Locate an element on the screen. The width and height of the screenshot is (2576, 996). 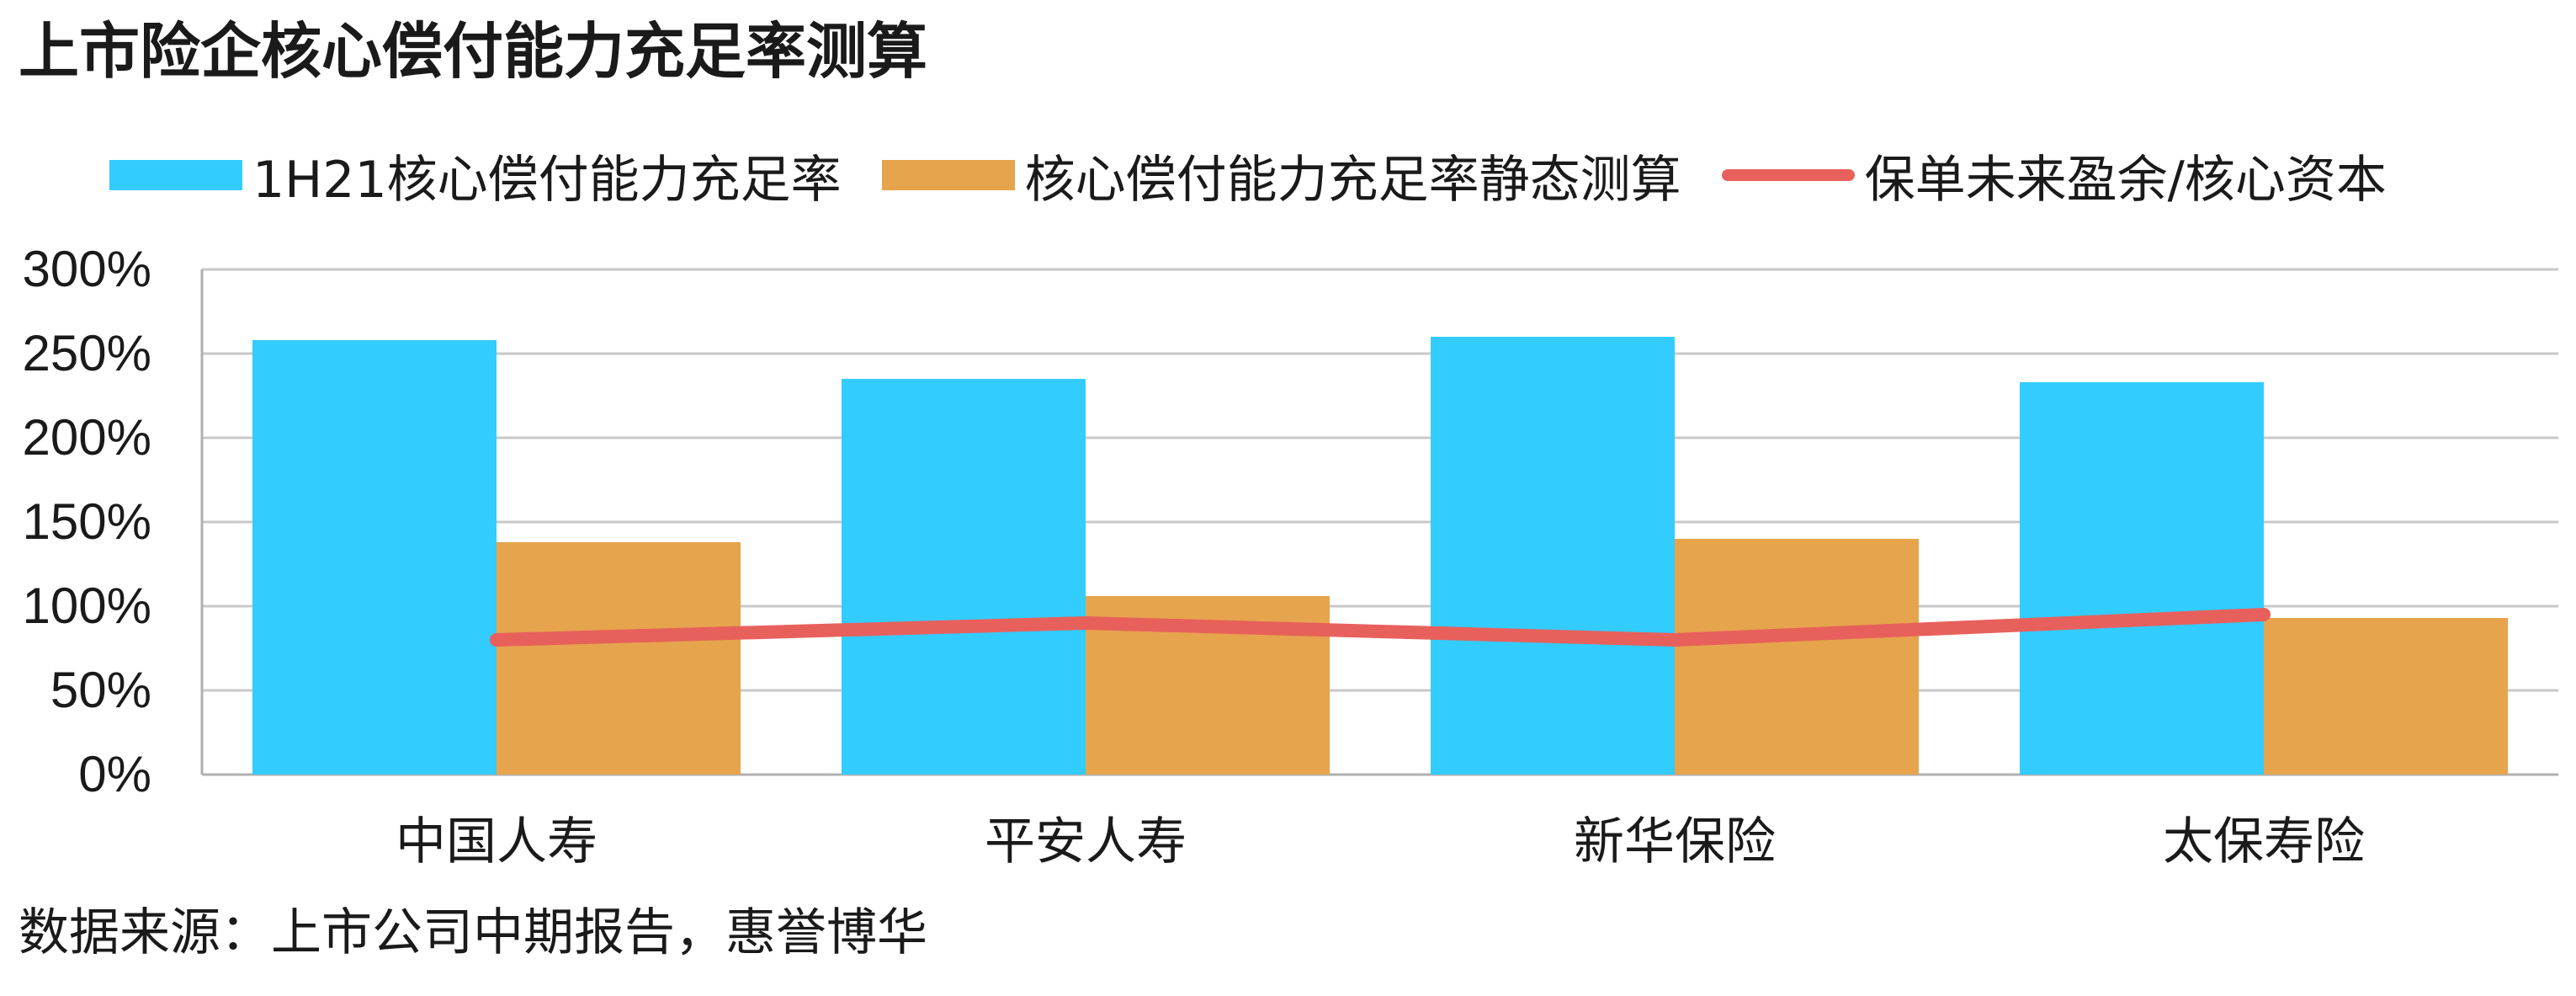
legend-label-series-3: 保单未来盈余/核心资本 is located at coordinates (2125, 180).